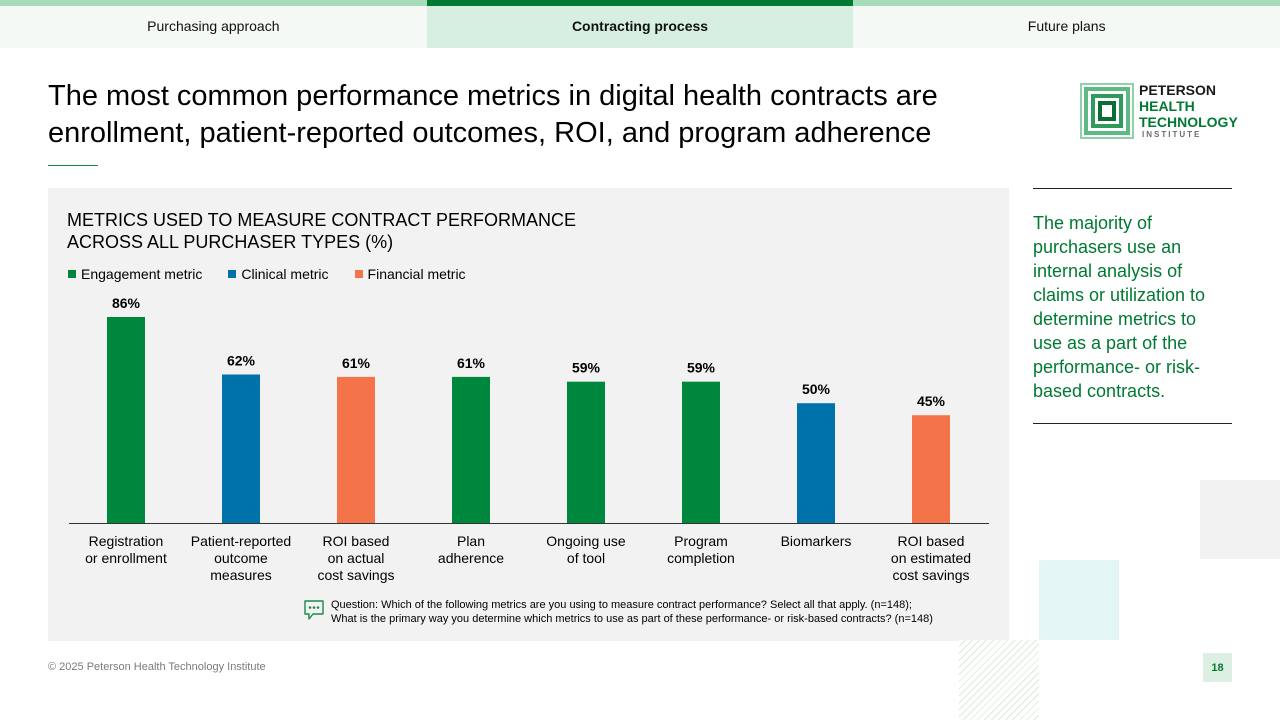 The width and height of the screenshot is (1280, 720). I want to click on tab-label: Future plans, so click(1066, 26).